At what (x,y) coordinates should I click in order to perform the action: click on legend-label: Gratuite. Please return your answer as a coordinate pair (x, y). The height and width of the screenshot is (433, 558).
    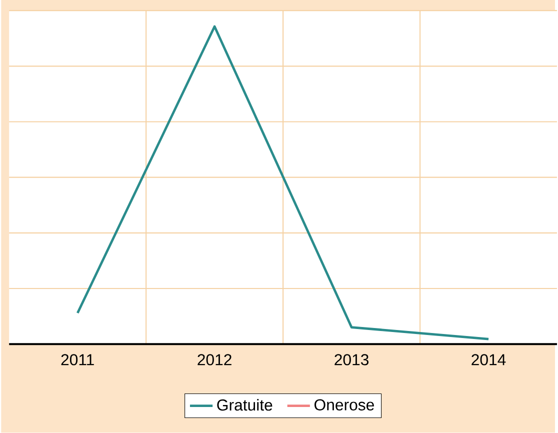
    Looking at the image, I should click on (244, 405).